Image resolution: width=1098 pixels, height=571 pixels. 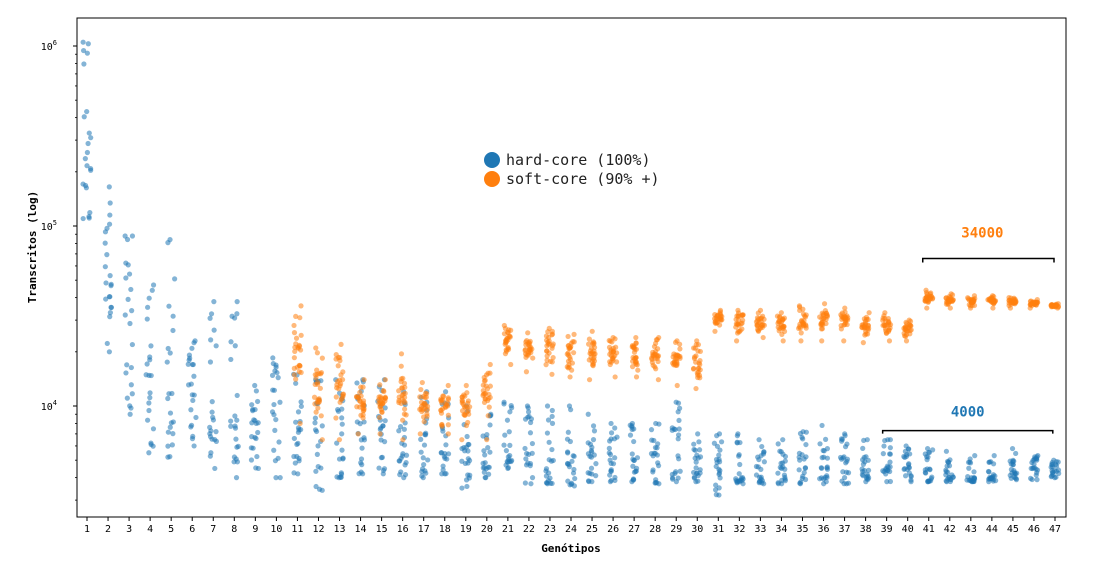 I want to click on x-tick-label: 26, so click(x=613, y=529).